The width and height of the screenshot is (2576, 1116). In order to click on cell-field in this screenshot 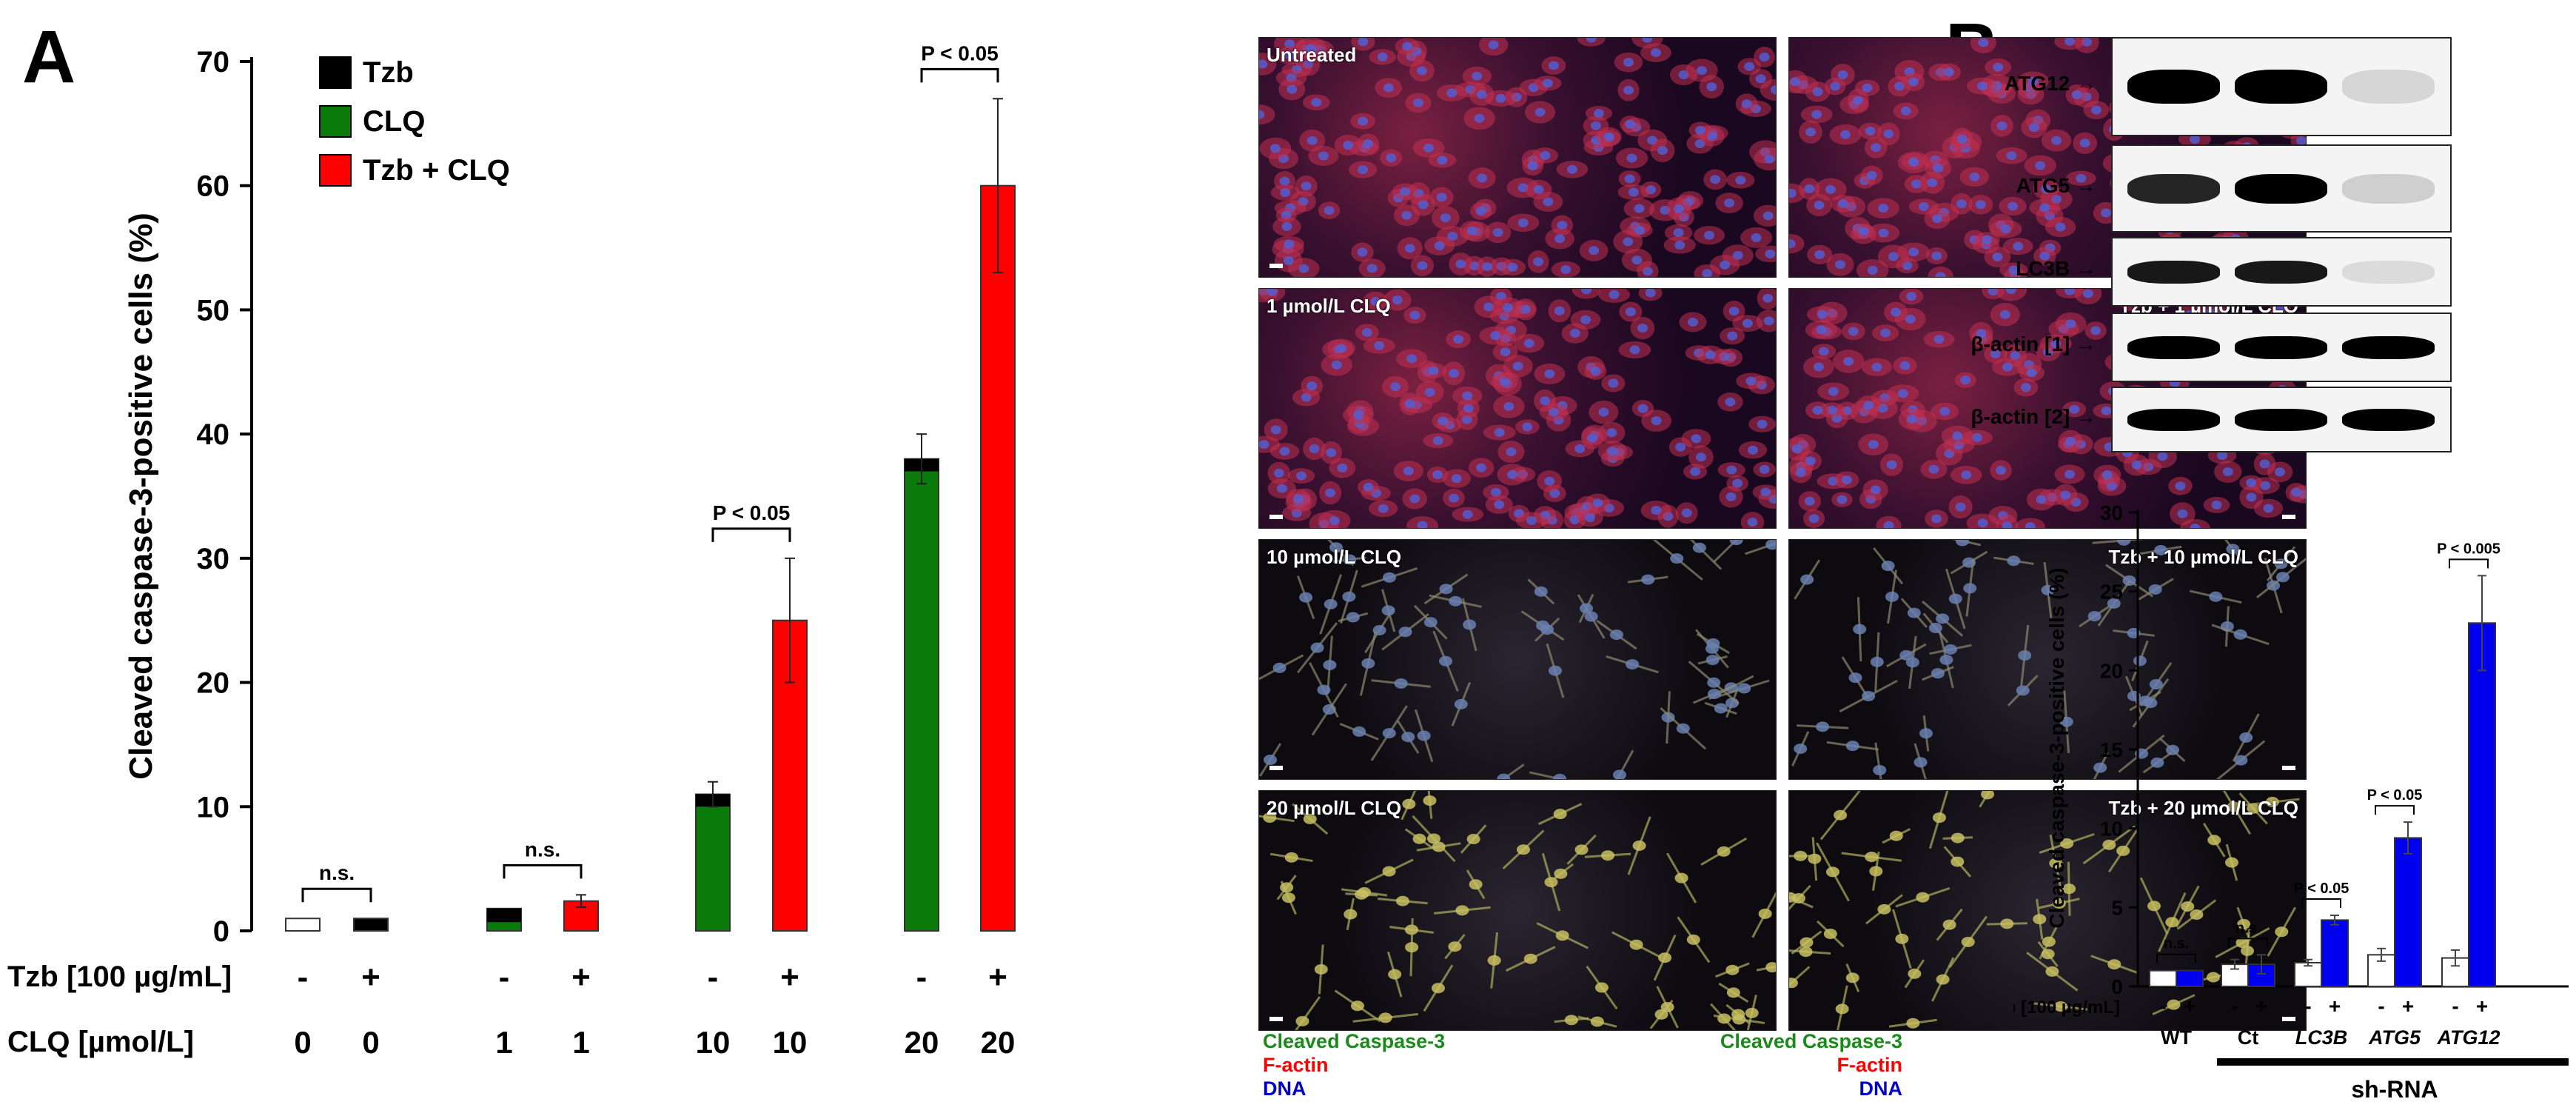, I will do `click(1517, 157)`.